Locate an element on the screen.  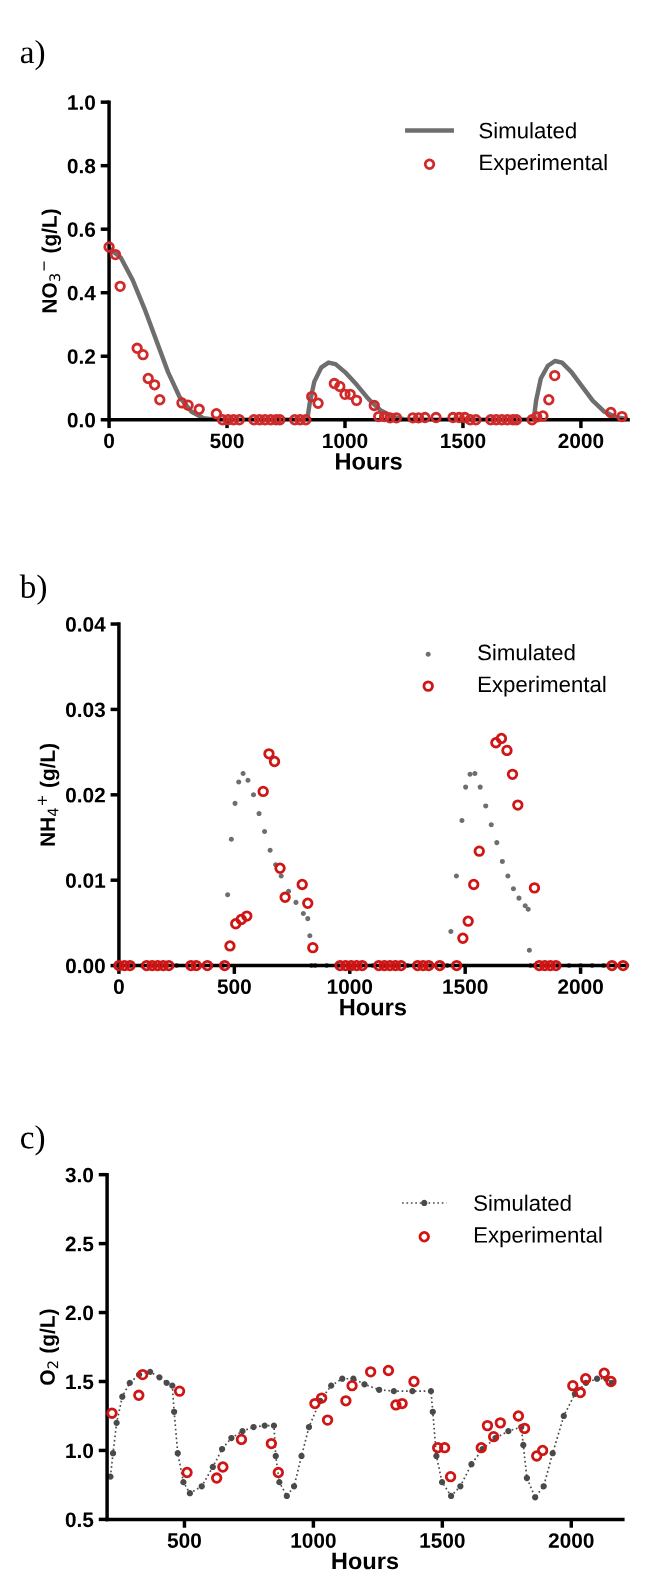
y-tick-label: 2.5 is located at coordinates (79, 1244).